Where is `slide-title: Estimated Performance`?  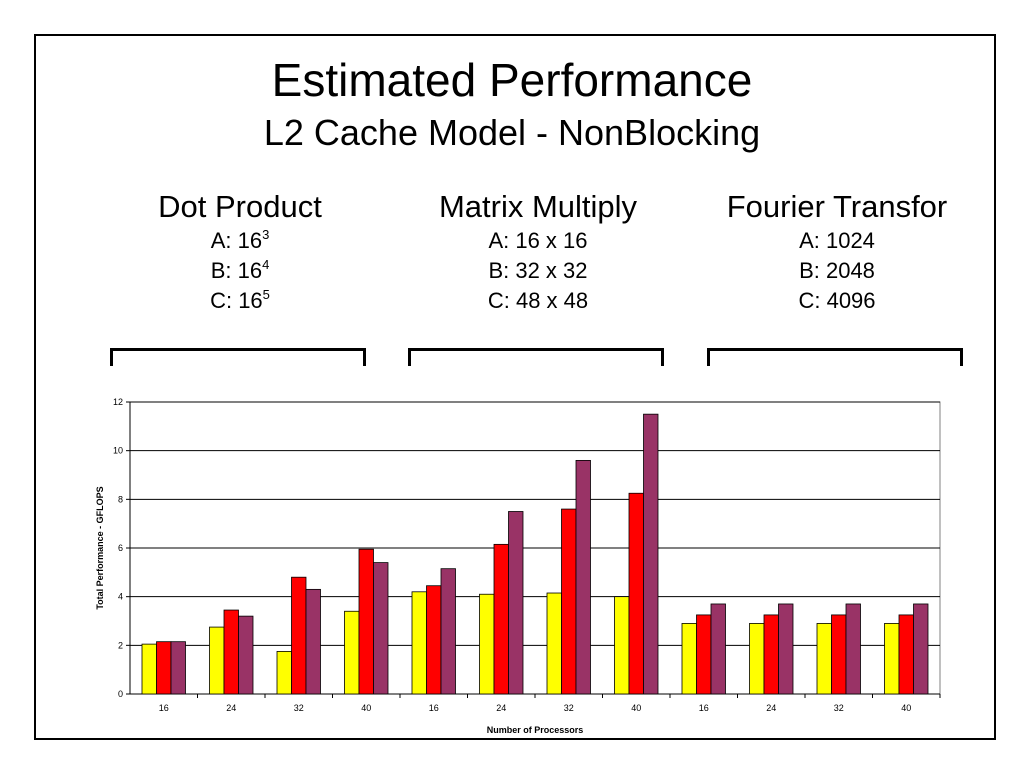 slide-title: Estimated Performance is located at coordinates (512, 80).